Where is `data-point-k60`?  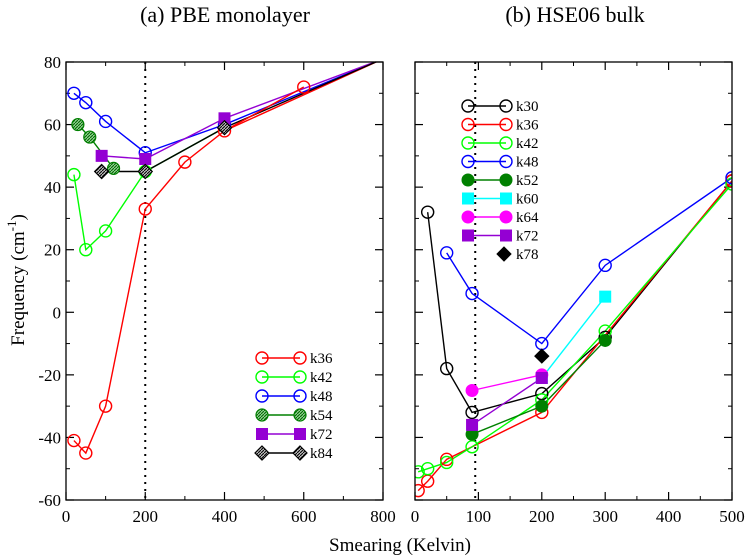
data-point-k60 is located at coordinates (605, 296).